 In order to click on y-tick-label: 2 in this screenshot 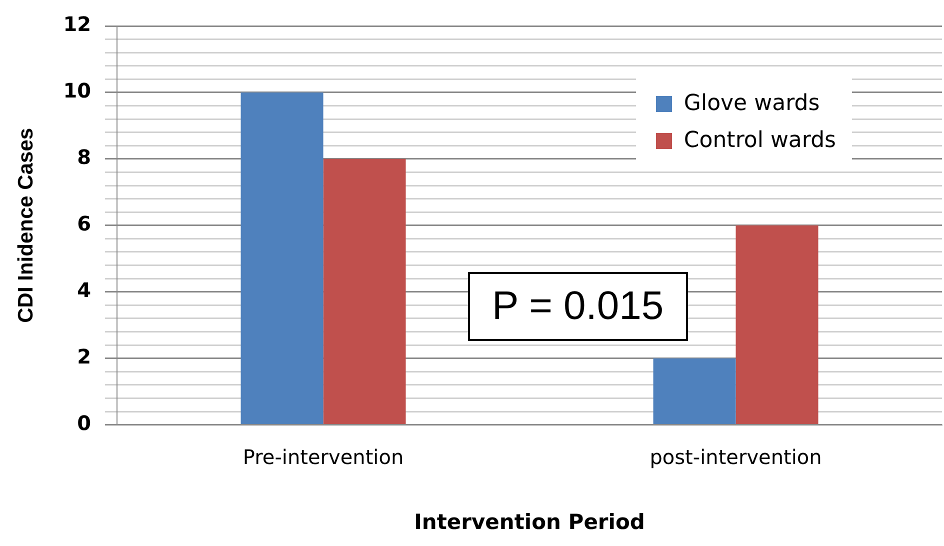, I will do `click(84, 356)`.